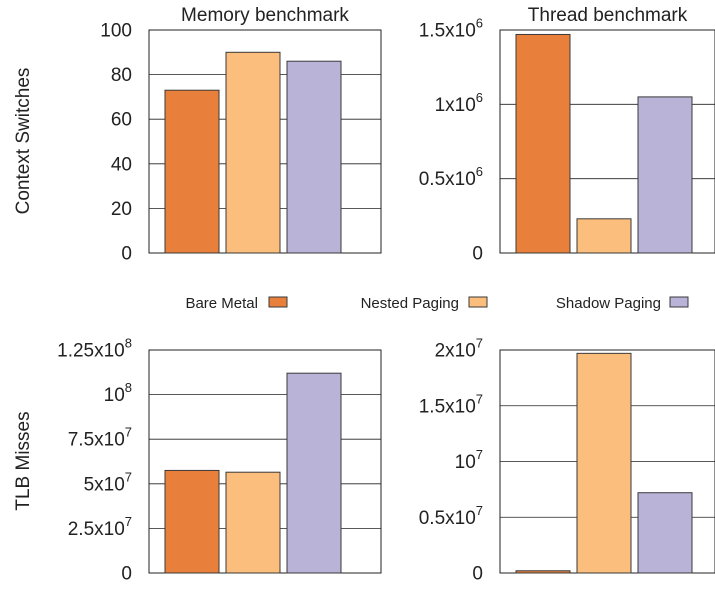 The image size is (715, 589). I want to click on y-axis-label: Context Switches, so click(23, 141).